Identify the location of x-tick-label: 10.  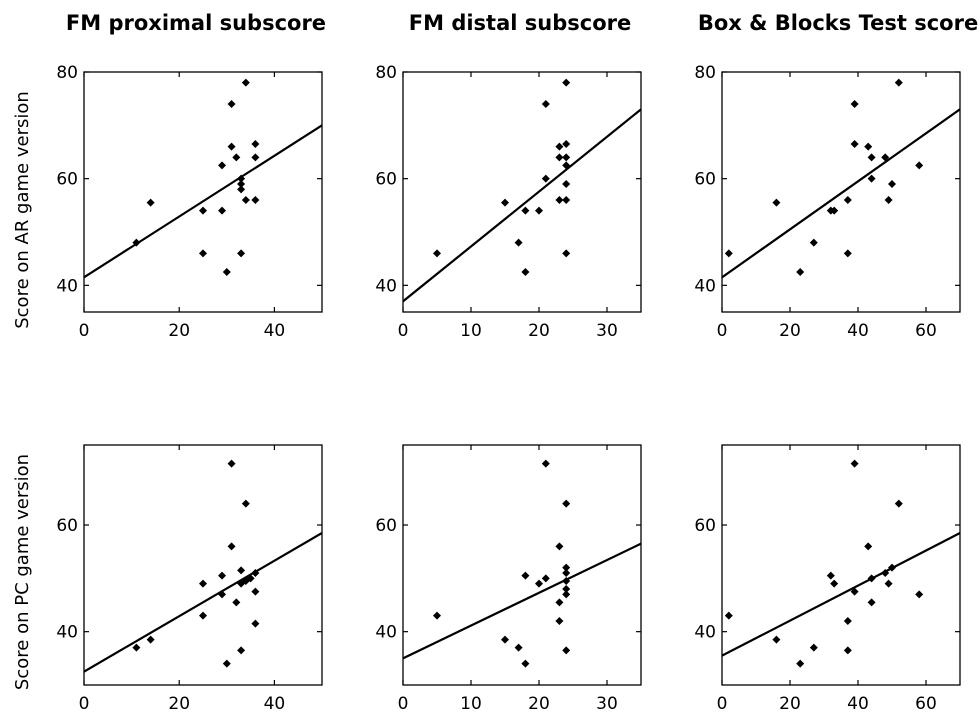
(471, 331).